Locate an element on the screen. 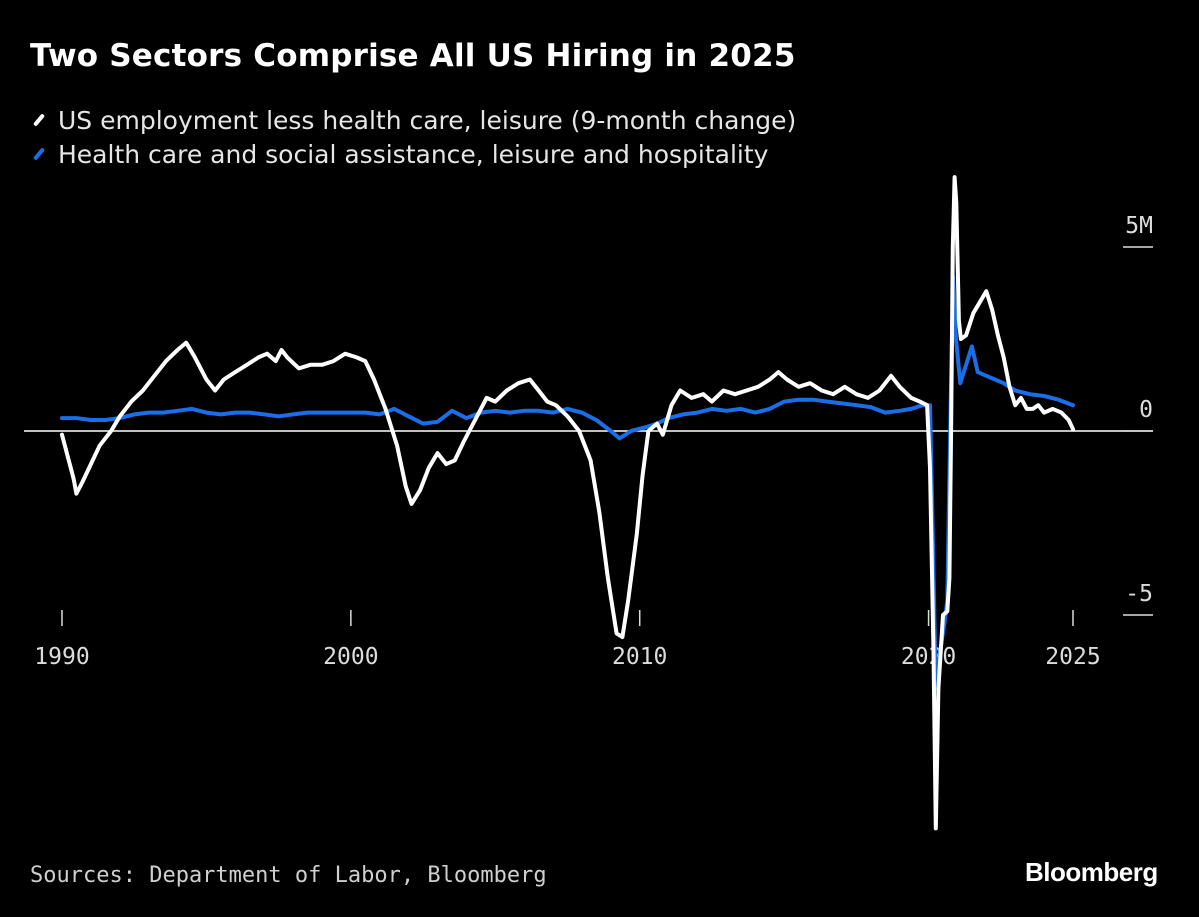  x-tick-label: 2000 is located at coordinates (350, 657).